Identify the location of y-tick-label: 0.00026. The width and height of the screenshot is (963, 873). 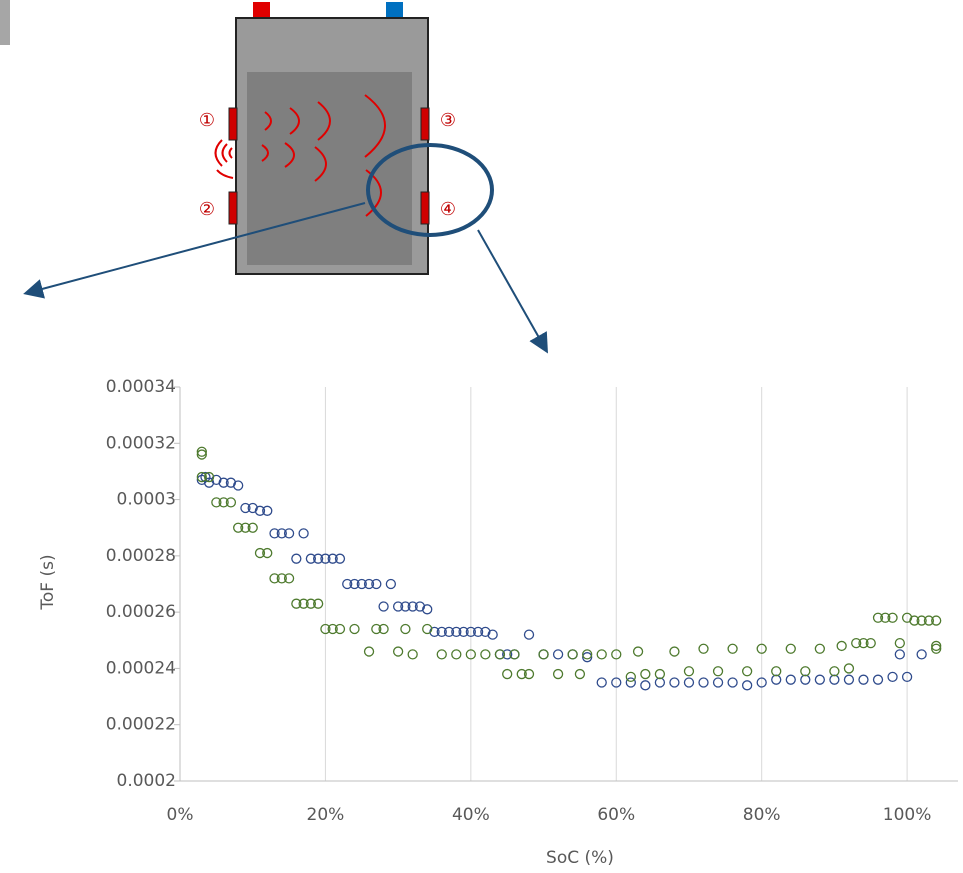
(141, 612).